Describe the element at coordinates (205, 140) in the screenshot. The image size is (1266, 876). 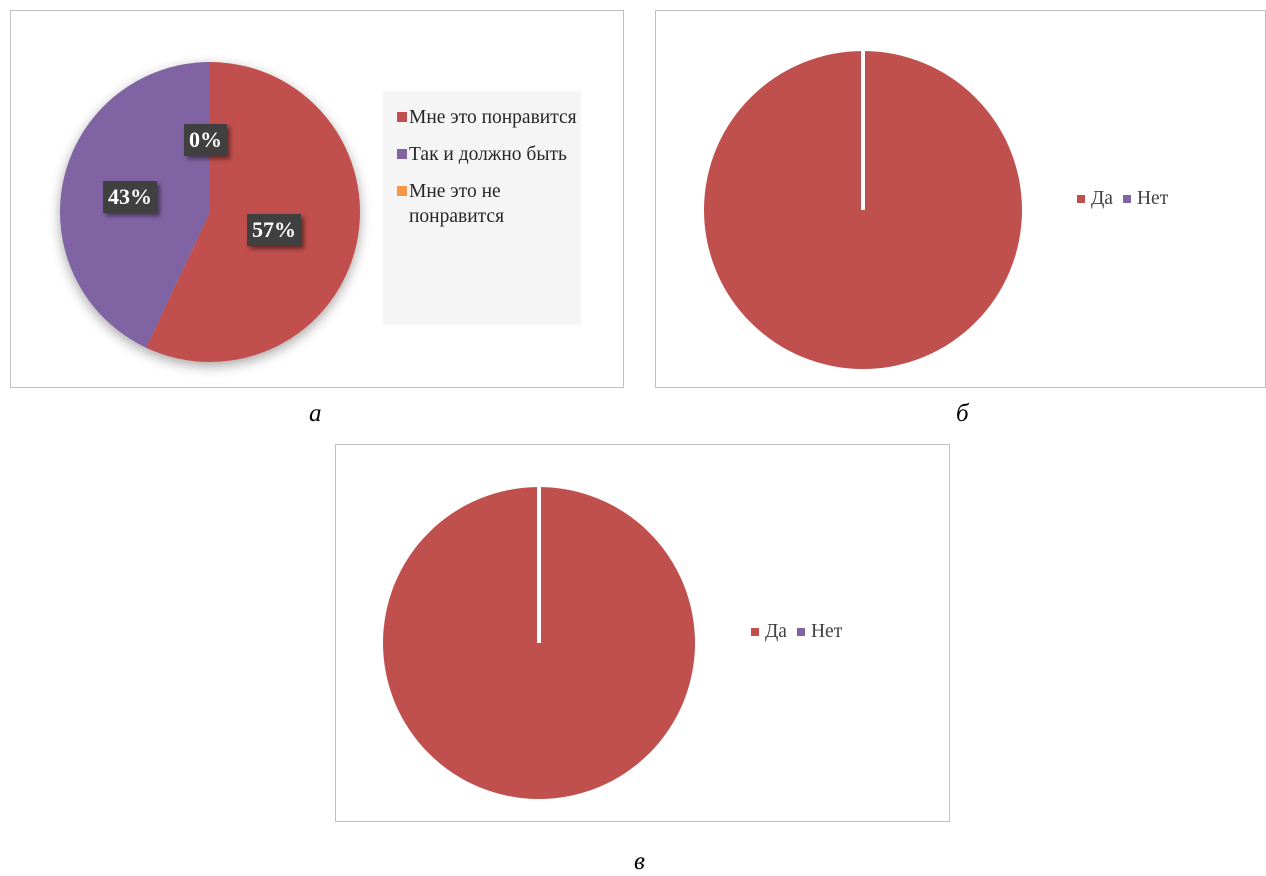
I see `data-label-2: 0%` at that location.